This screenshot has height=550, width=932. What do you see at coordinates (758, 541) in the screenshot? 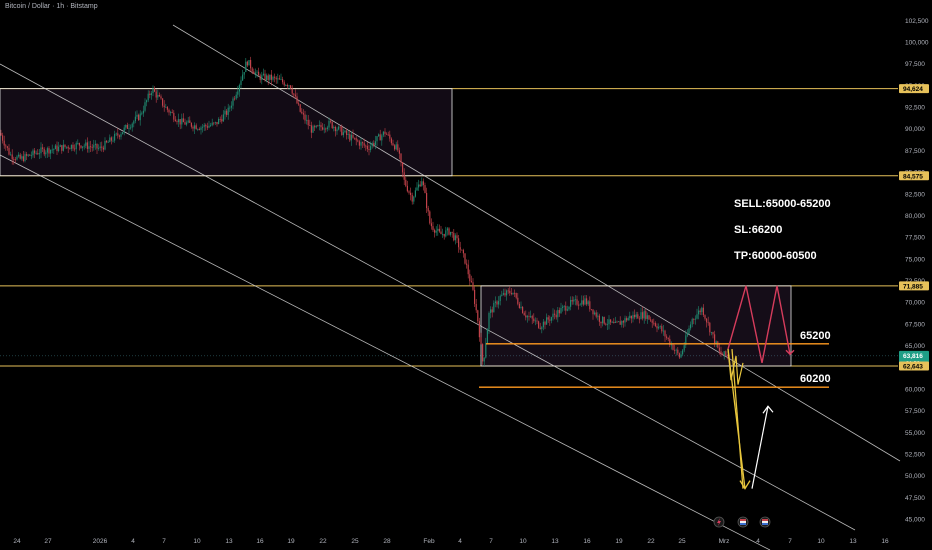
I see `x-tick-label: 4` at bounding box center [758, 541].